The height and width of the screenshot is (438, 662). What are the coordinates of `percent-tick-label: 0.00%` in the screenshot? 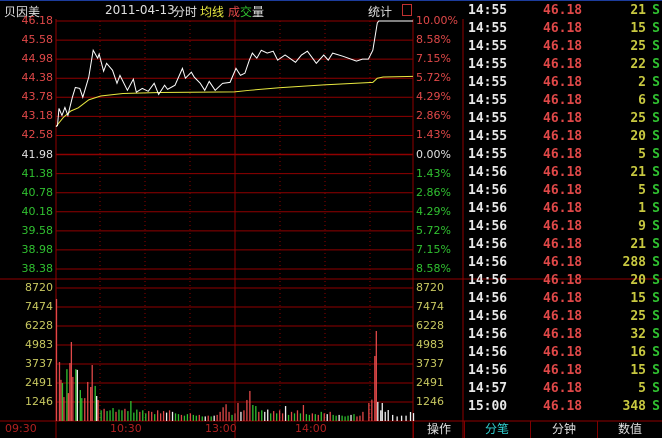 It's located at (433, 154).